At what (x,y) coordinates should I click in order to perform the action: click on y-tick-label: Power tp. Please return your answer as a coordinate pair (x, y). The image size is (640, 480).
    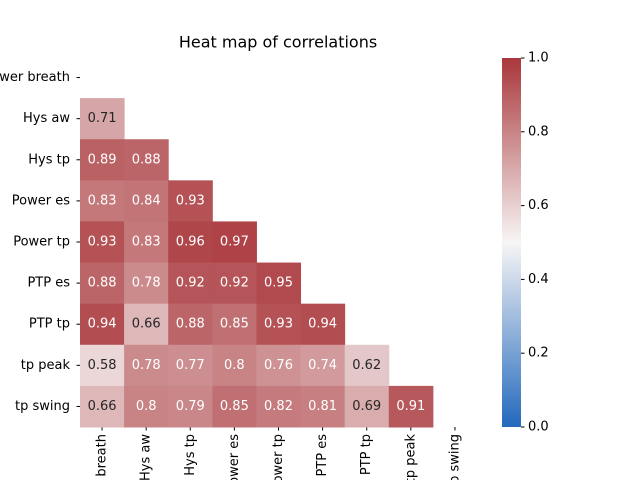
    Looking at the image, I should click on (41, 242).